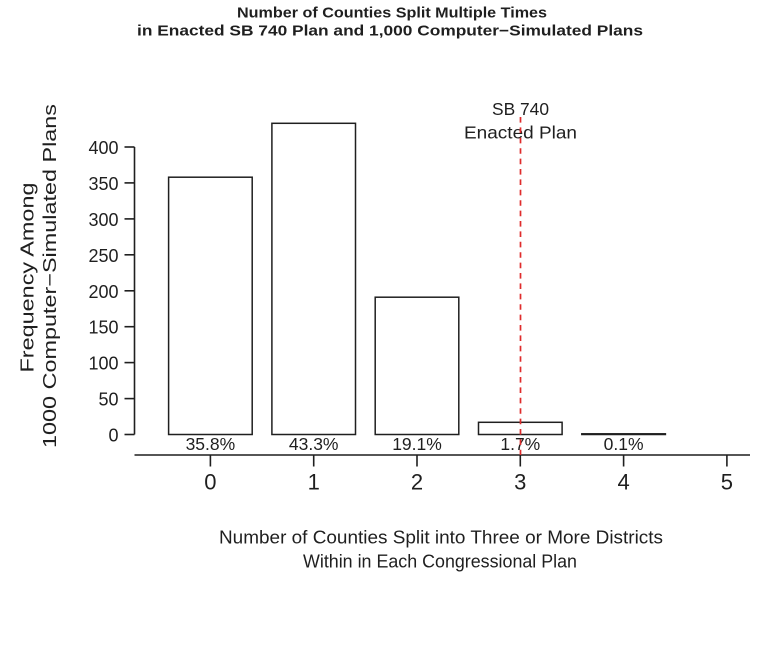  I want to click on y-tick-label-100: 100, so click(103, 364).